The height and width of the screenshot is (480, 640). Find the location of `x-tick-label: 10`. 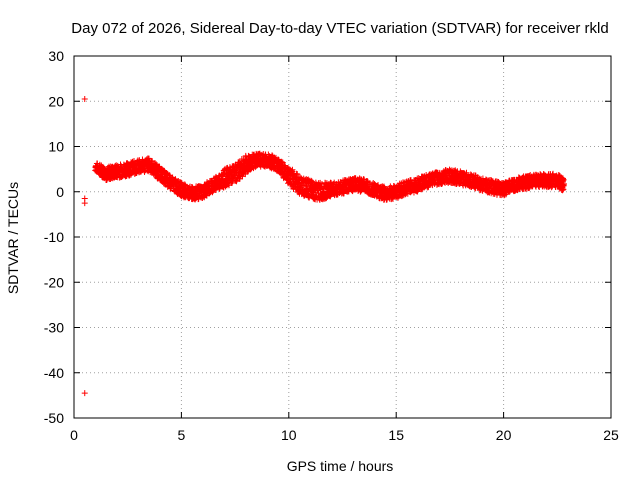

x-tick-label: 10 is located at coordinates (289, 435).